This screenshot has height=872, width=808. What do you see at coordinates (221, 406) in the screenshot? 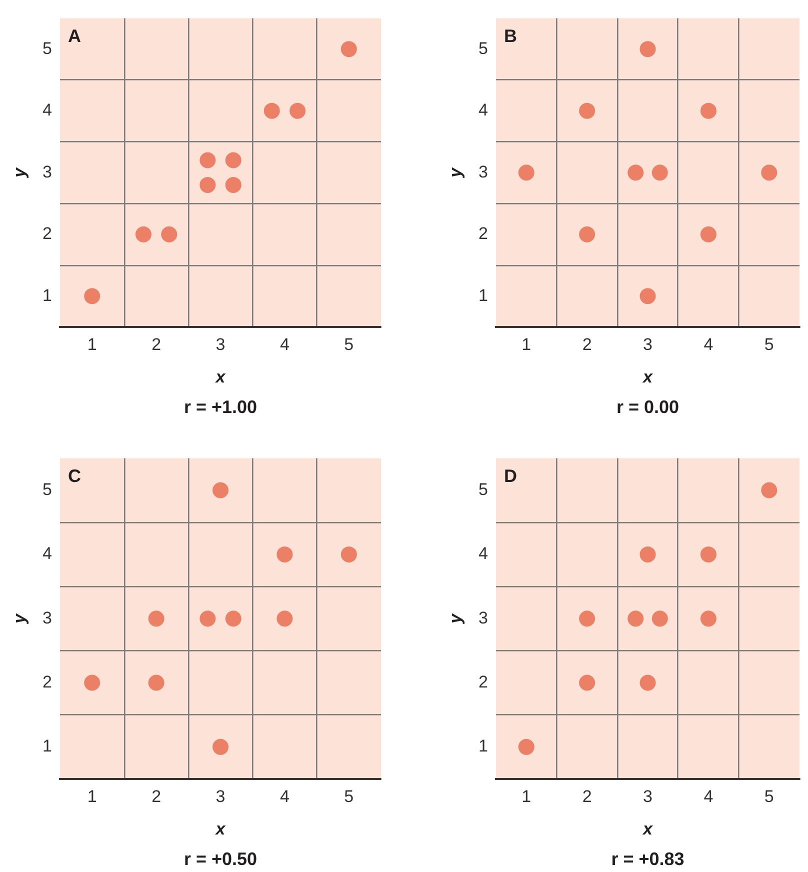
I see `text: r = +1.00` at bounding box center [221, 406].